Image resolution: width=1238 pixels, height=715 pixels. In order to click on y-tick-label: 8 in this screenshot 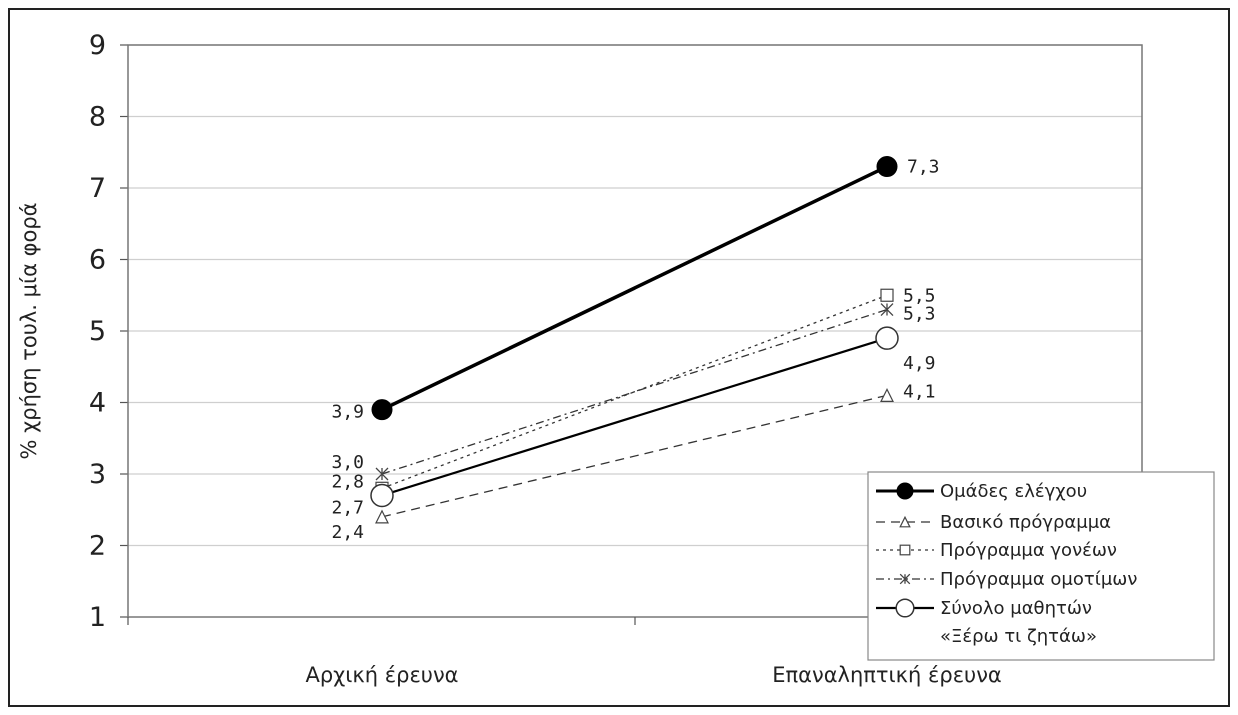, I will do `click(97, 117)`.